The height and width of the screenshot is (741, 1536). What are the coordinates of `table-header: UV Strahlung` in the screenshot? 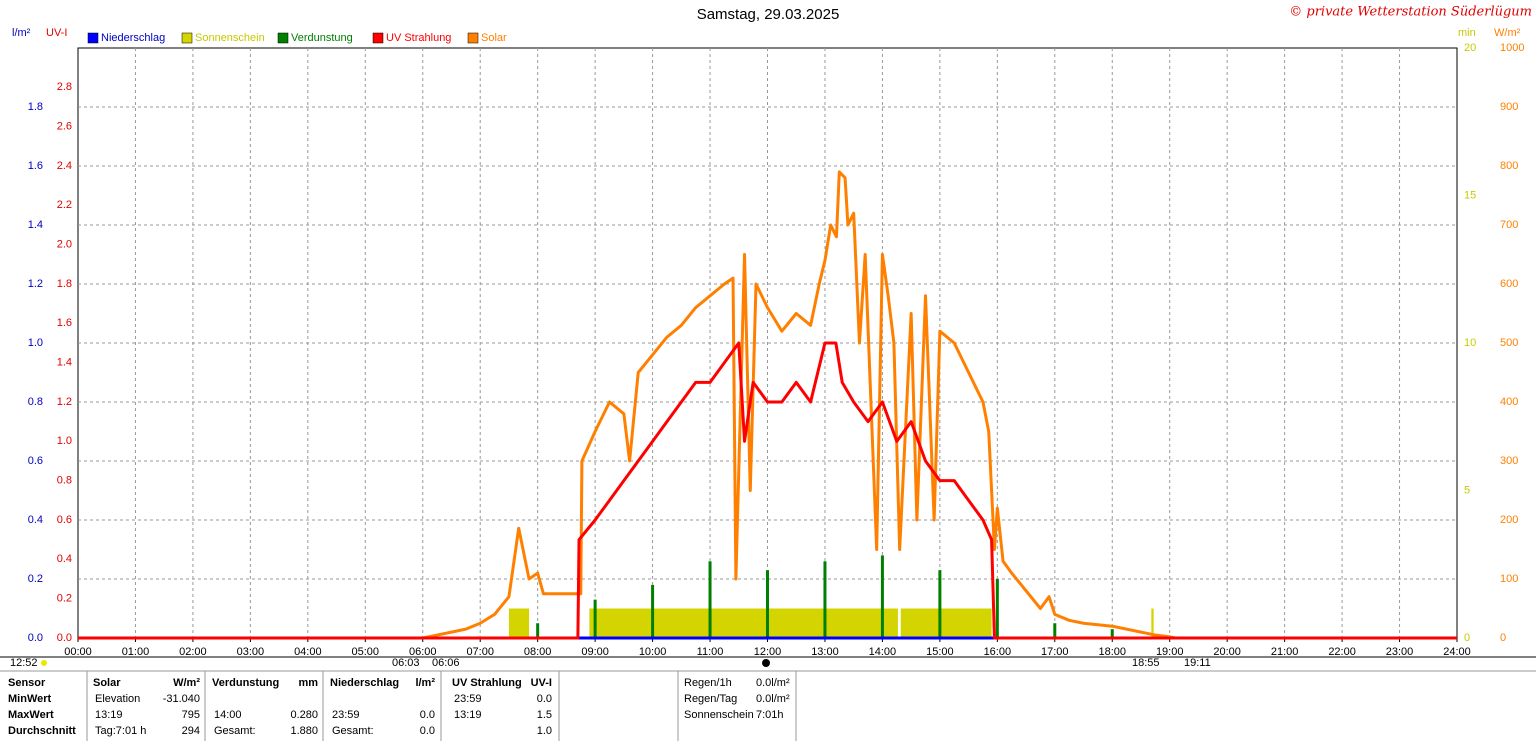 It's located at (487, 683).